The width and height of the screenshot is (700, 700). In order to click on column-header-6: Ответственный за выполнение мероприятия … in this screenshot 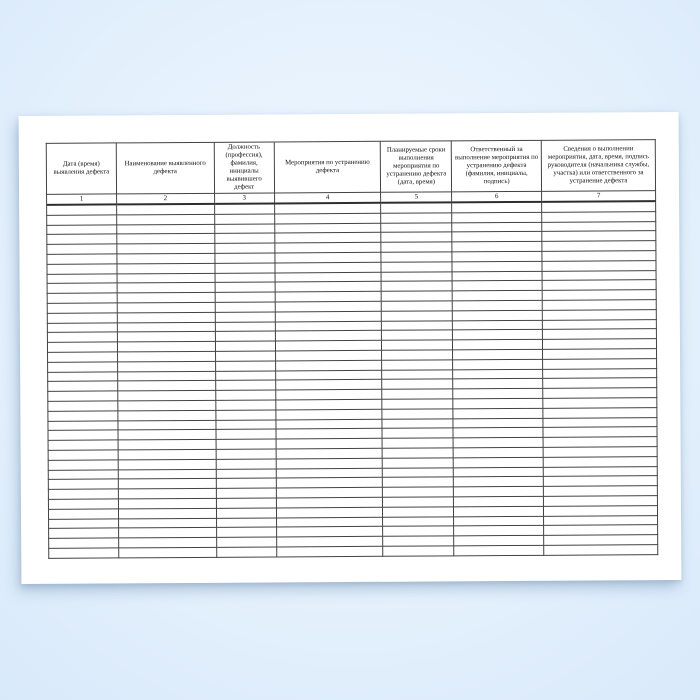, I will do `click(496, 166)`.